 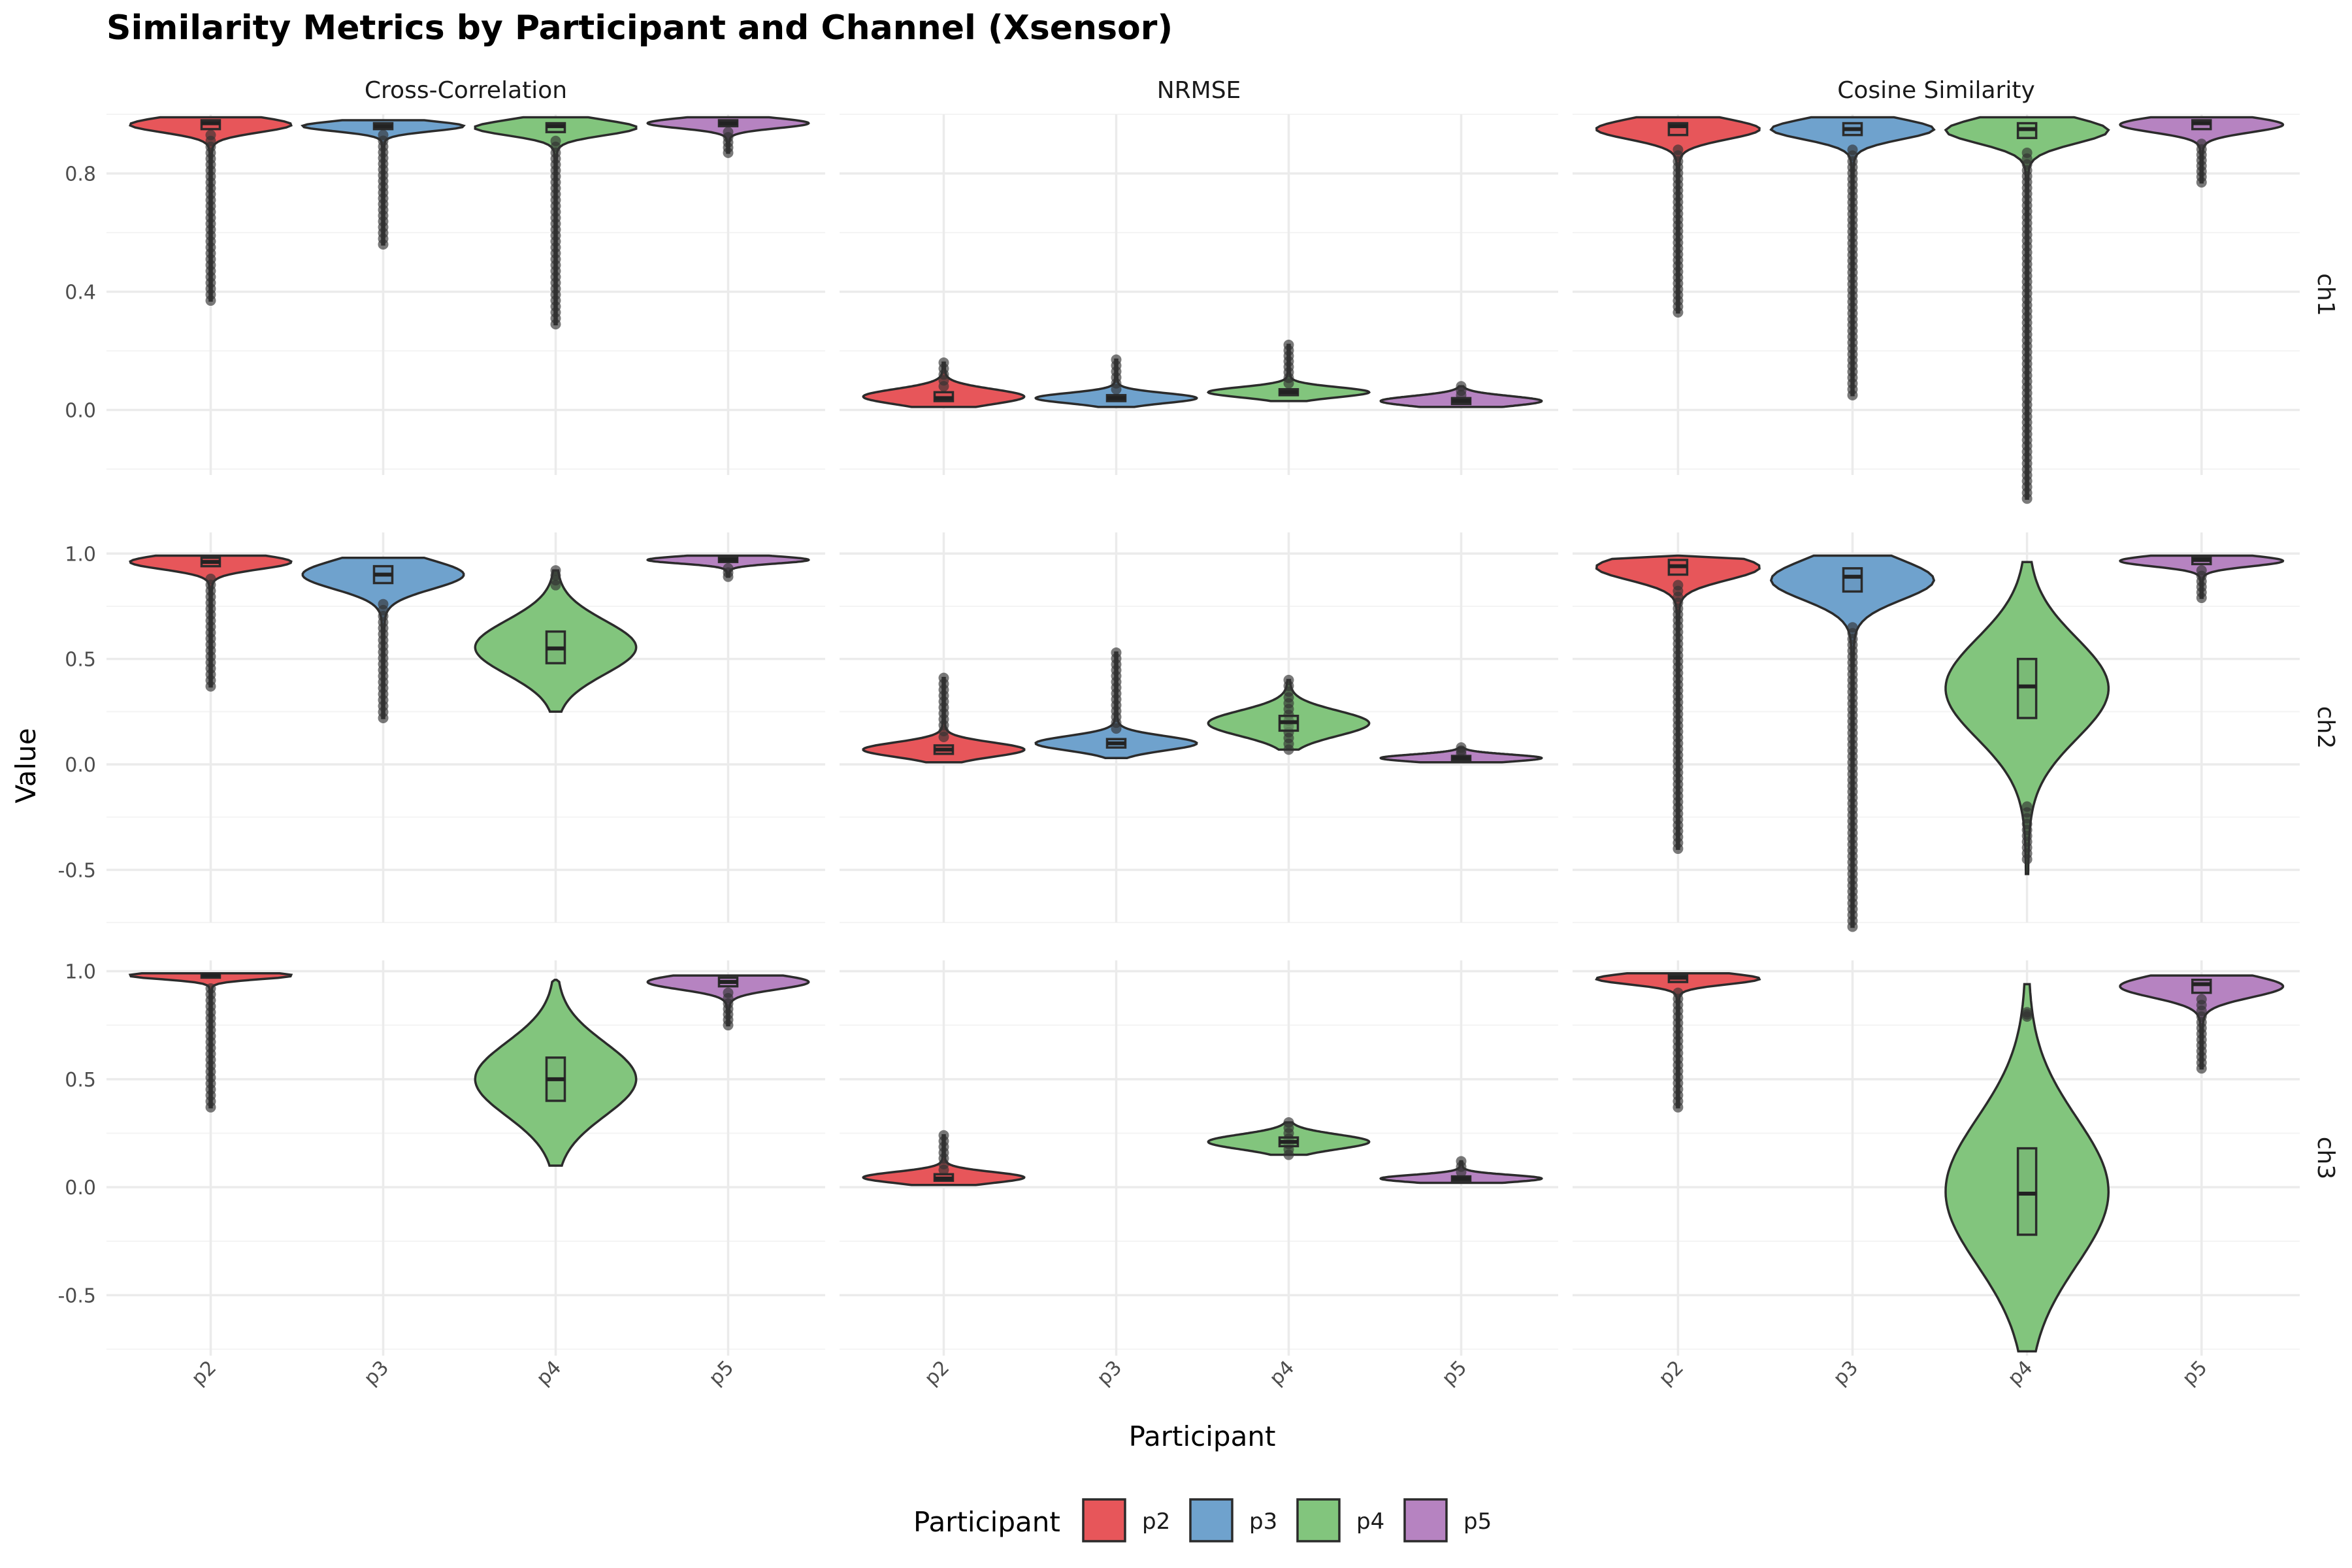 I want to click on box-p5, so click(x=2201, y=986).